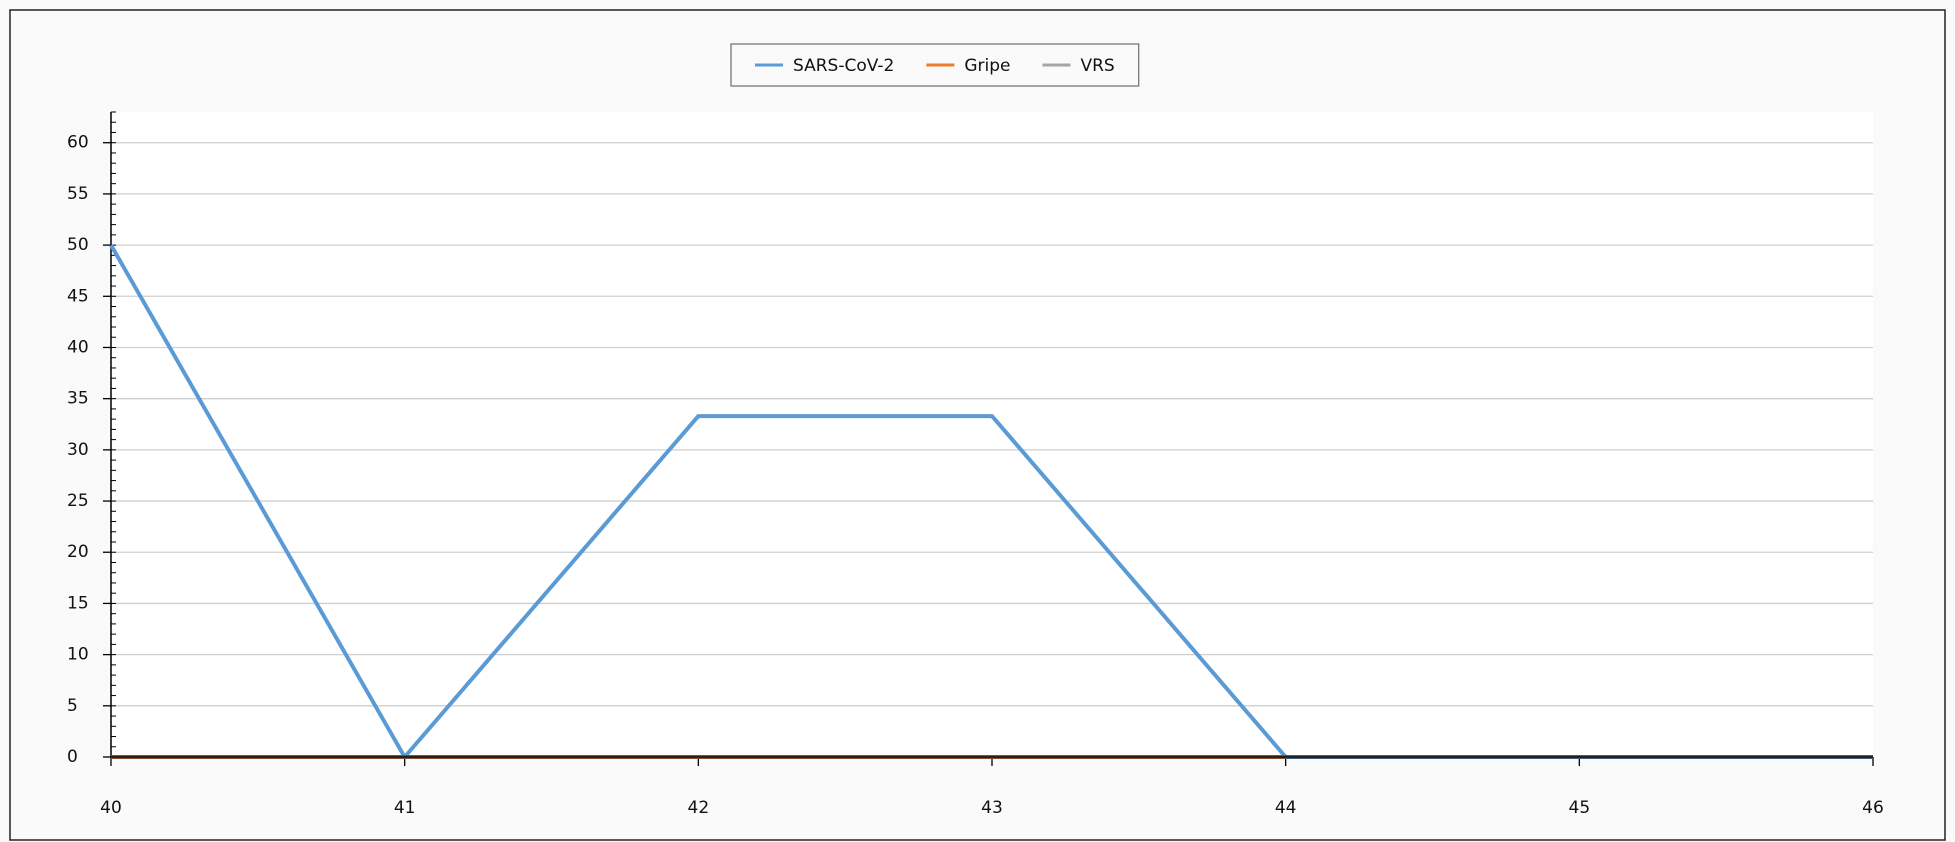  What do you see at coordinates (72, 757) in the screenshot?
I see `y-tick-label: 0` at bounding box center [72, 757].